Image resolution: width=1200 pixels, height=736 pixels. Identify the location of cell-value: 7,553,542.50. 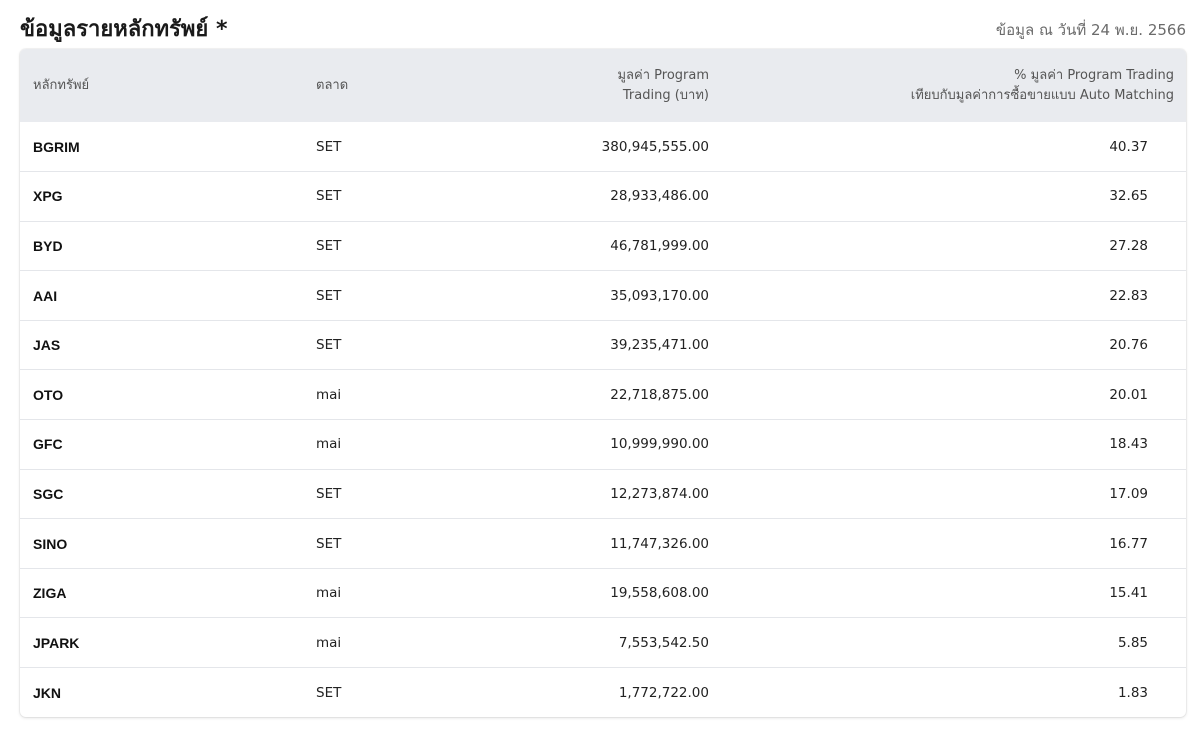
(663, 642).